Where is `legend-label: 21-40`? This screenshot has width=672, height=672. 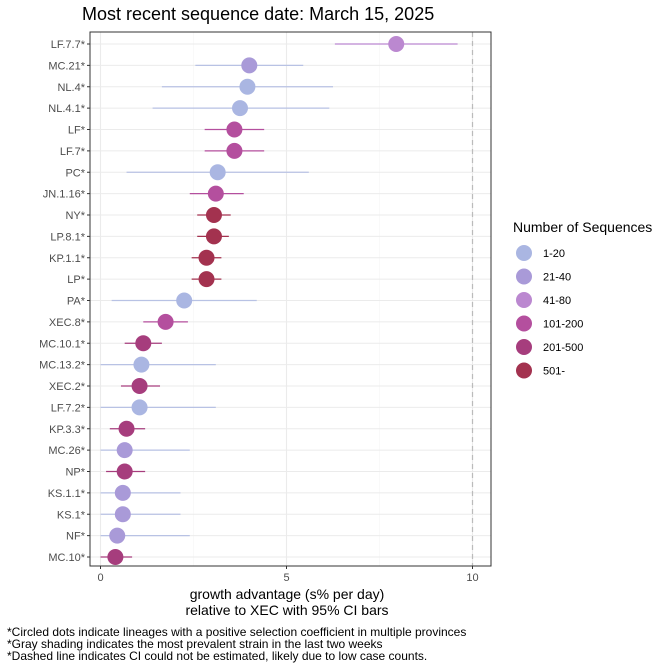 legend-label: 21-40 is located at coordinates (557, 278).